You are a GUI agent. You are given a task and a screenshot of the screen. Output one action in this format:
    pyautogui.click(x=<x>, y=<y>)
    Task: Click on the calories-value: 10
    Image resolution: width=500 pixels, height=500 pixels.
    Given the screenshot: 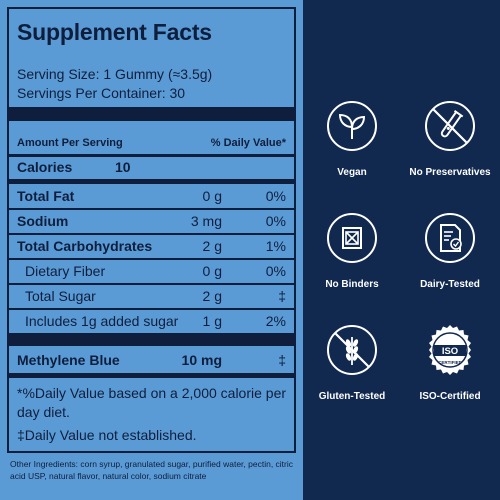 What is the action you would take?
    pyautogui.click(x=123, y=167)
    